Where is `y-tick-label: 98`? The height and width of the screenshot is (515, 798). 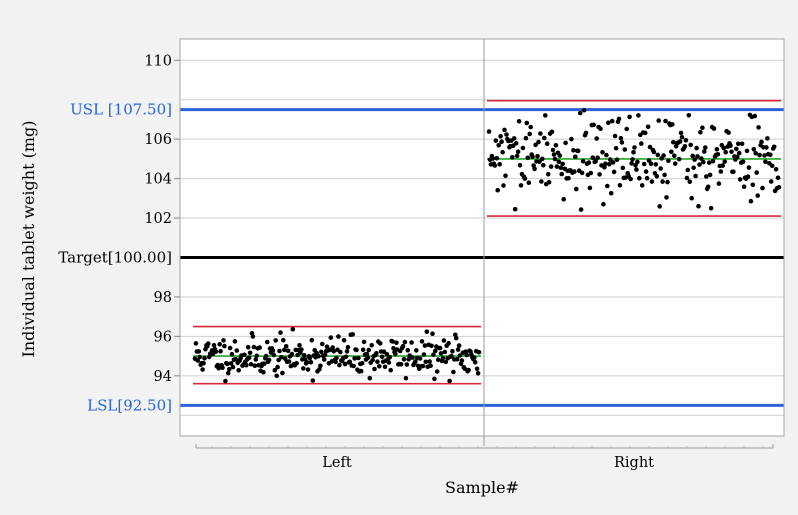
y-tick-label: 98 is located at coordinates (163, 298).